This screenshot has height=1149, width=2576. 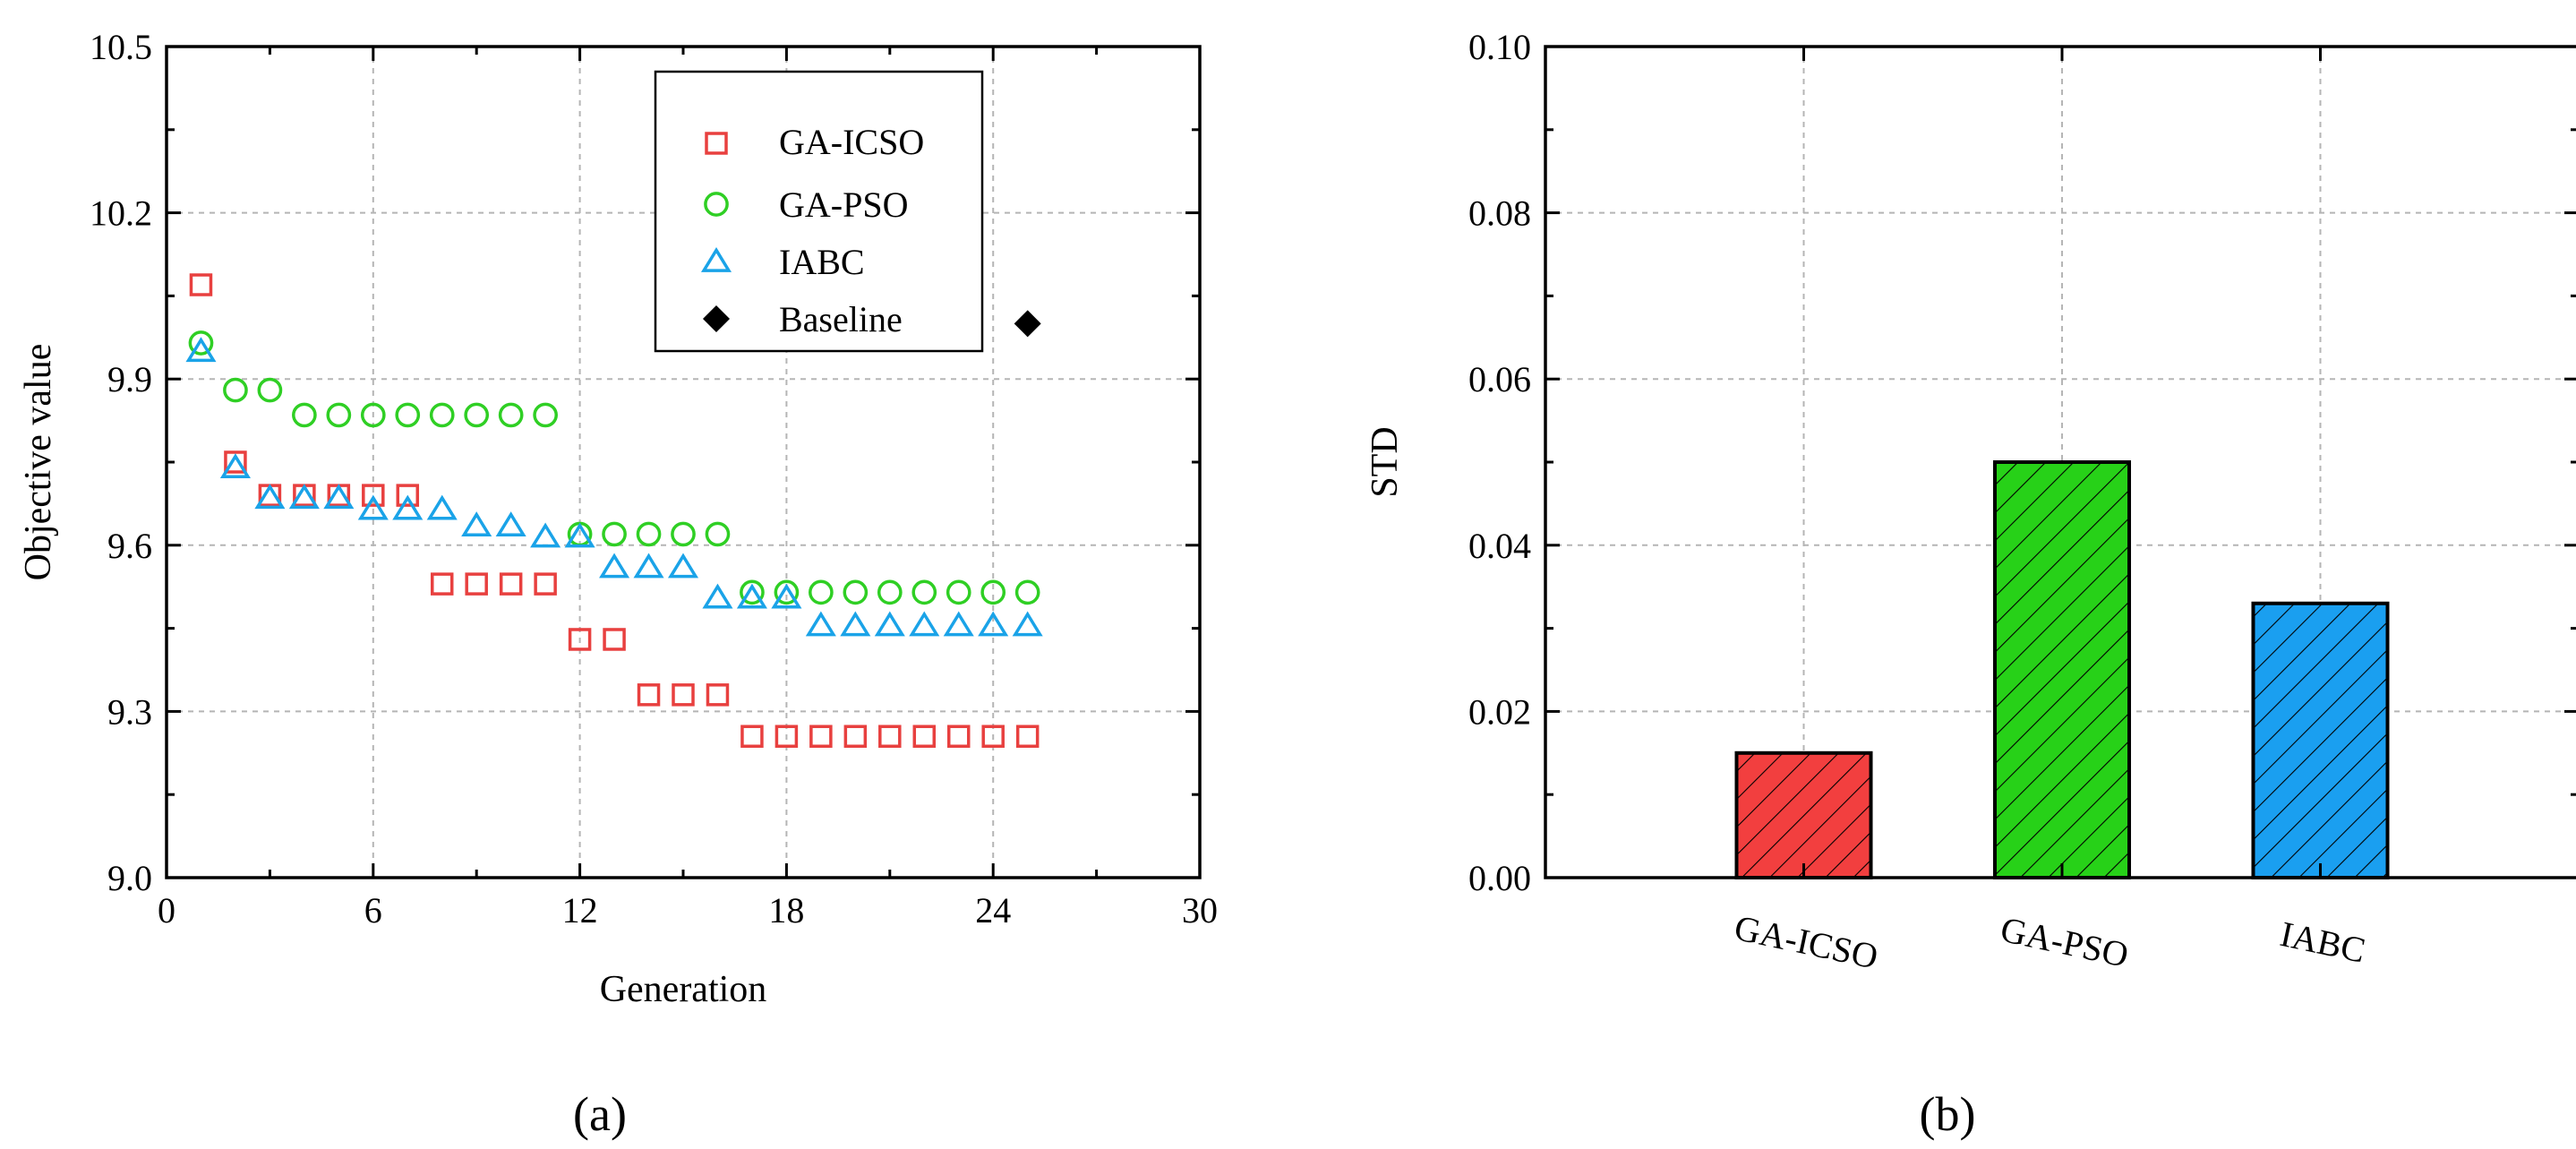 I want to click on a-legend-marker-ga-pso, so click(x=716, y=204).